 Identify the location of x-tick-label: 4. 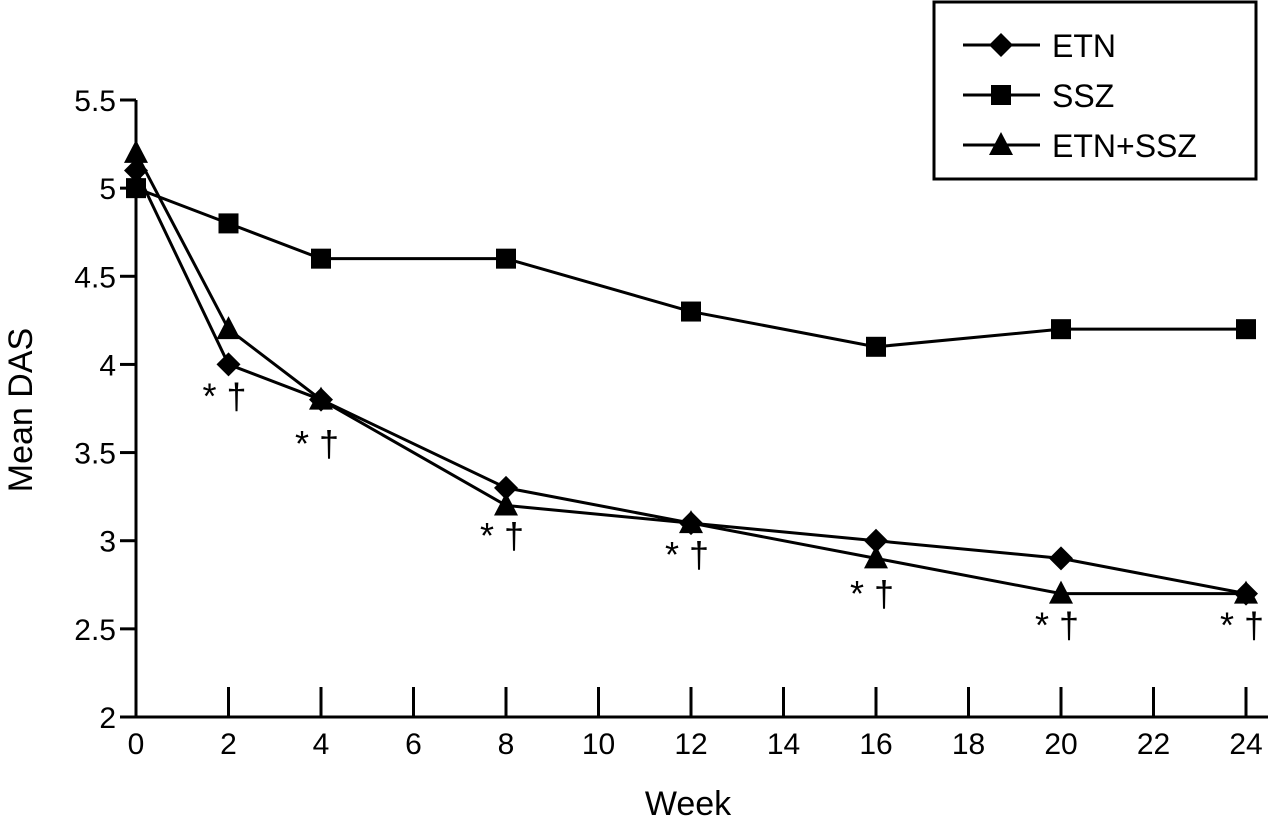
(321, 744).